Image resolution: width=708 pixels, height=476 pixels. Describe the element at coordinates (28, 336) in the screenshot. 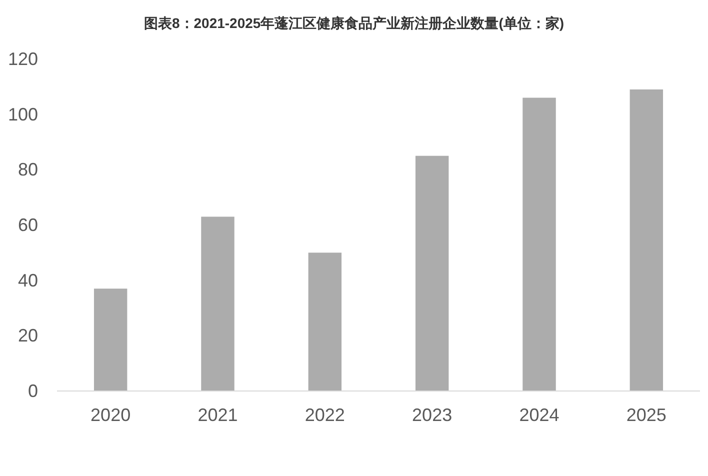

I see `y-tick-label: 20` at that location.